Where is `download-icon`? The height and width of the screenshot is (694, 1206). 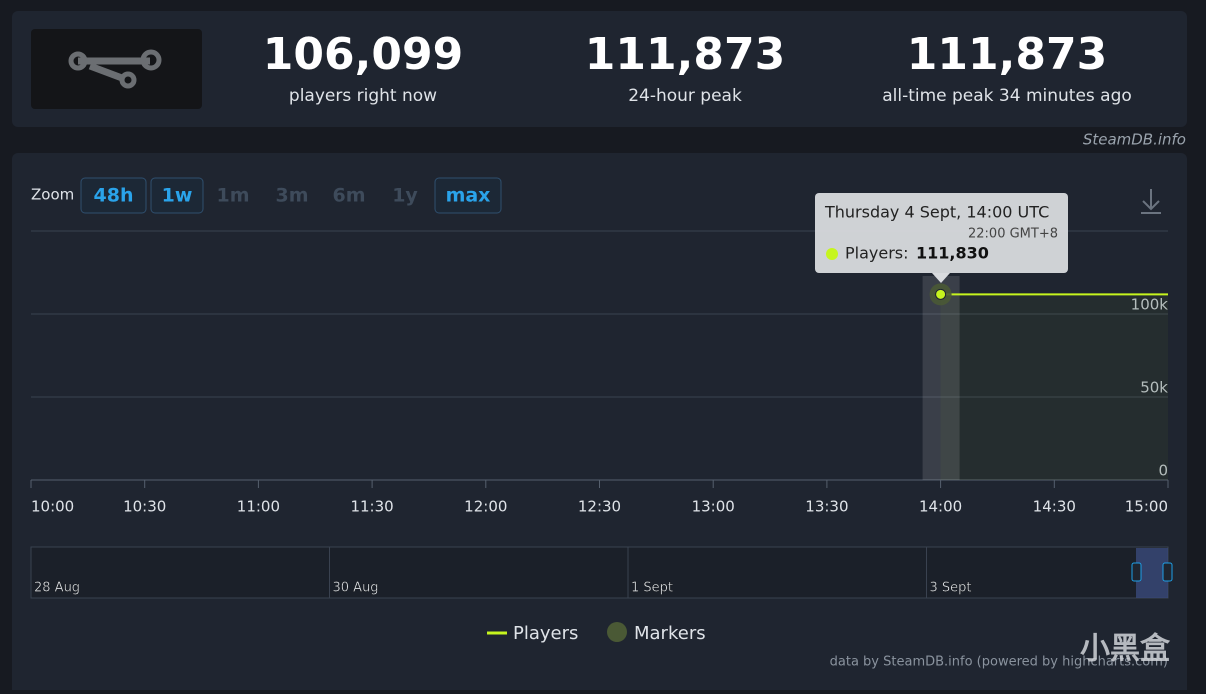
download-icon is located at coordinates (1151, 201).